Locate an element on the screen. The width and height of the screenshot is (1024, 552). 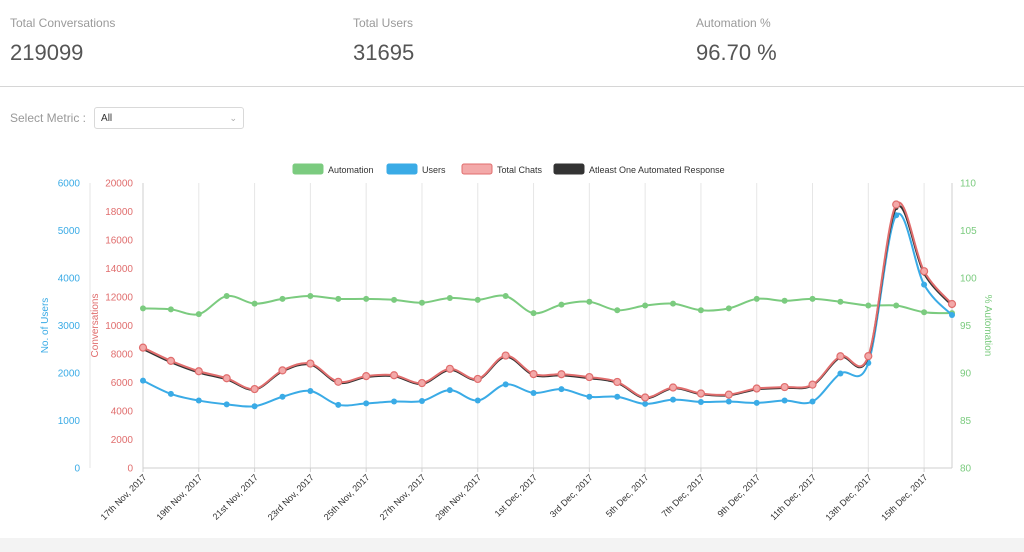
series-line is located at coordinates (547, 305).